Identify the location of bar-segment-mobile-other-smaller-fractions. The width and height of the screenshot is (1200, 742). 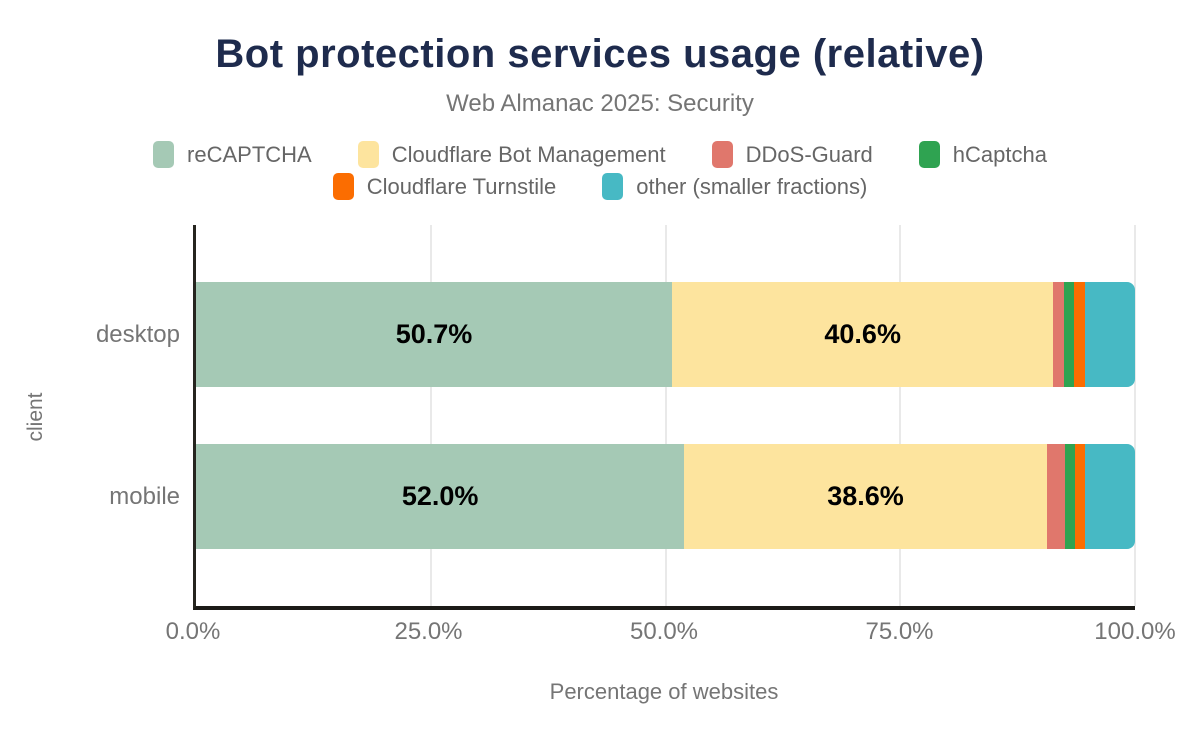
(1110, 496).